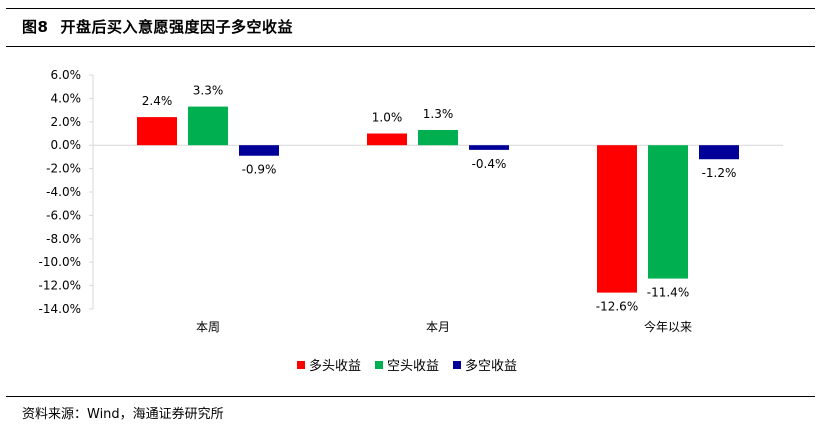 Image resolution: width=821 pixels, height=429 pixels. Describe the element at coordinates (208, 91) in the screenshot. I see `data-label: 3.3%` at that location.